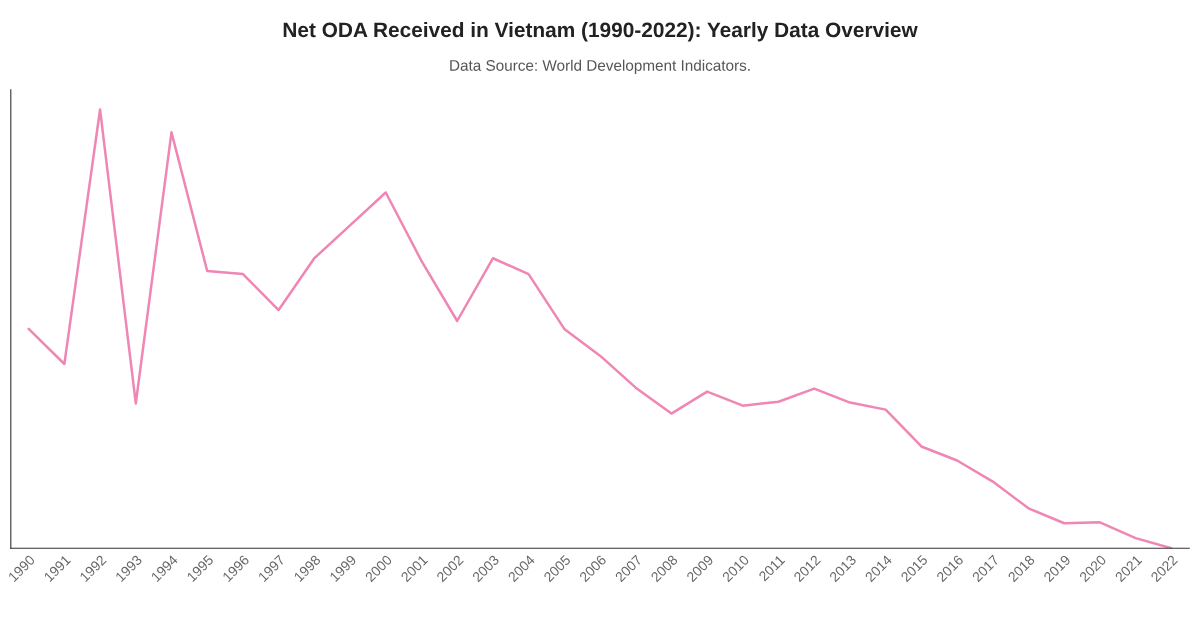 The height and width of the screenshot is (628, 1200). Describe the element at coordinates (600, 31) in the screenshot. I see `chart-title: Net ODA Received in Vietnam (1990-2022): Yearly Data Overview` at that location.